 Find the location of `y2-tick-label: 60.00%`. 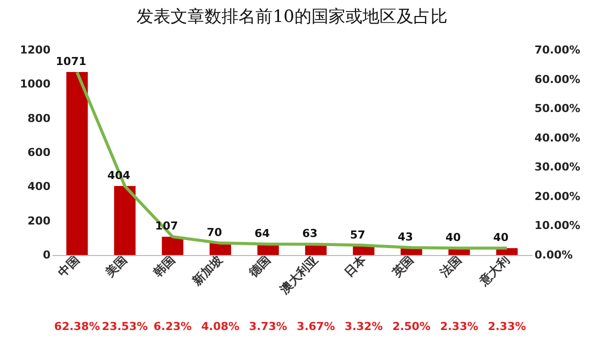

y2-tick-label: 60.00% is located at coordinates (557, 79).